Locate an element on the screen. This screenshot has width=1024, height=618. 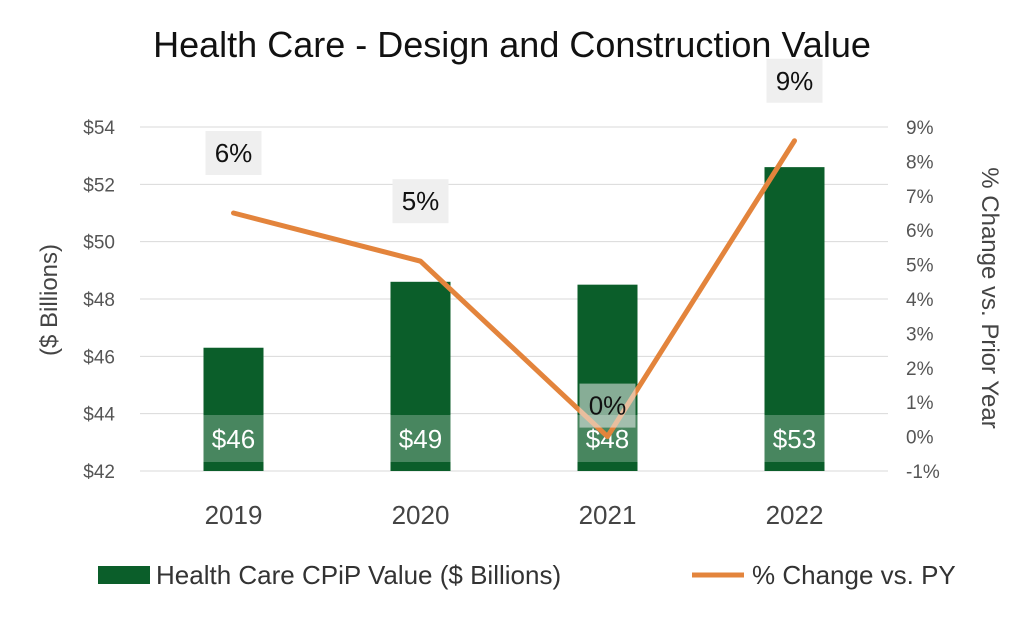
category-label: 2022 is located at coordinates (795, 515).